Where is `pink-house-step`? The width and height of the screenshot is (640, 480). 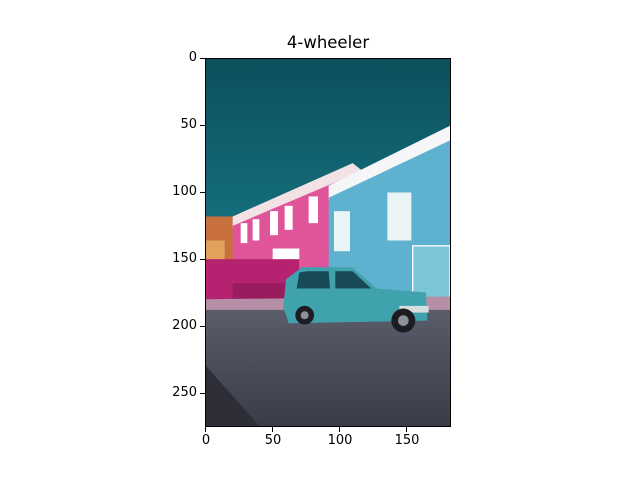 pink-house-step is located at coordinates (259, 293).